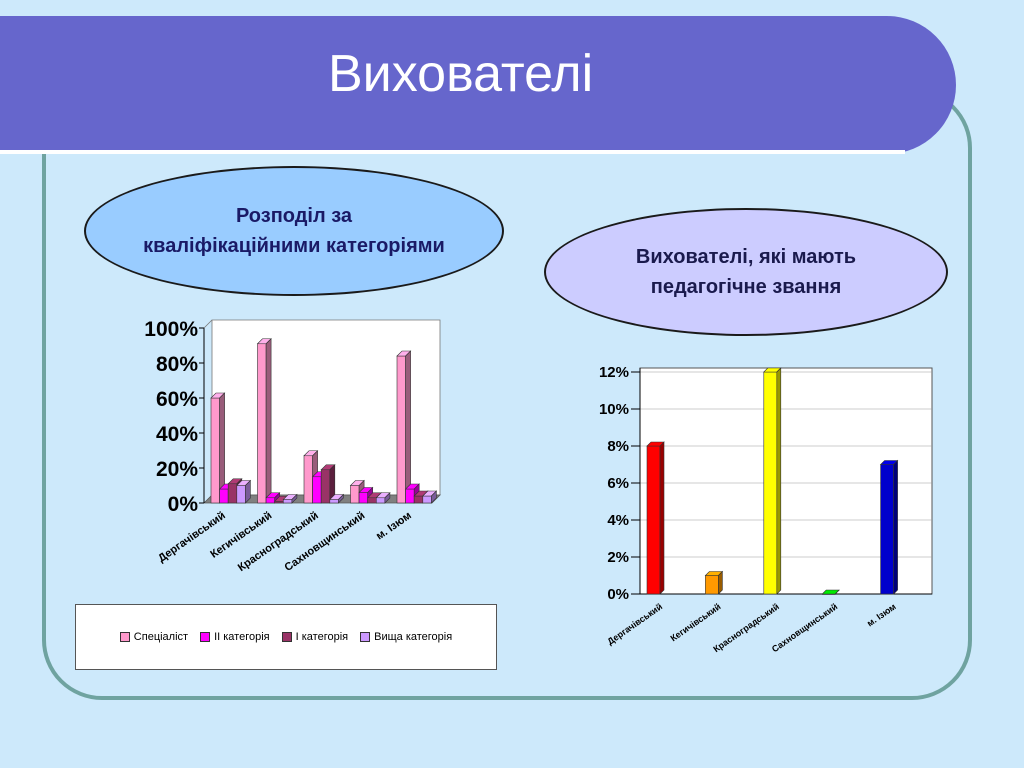 This screenshot has height=768, width=1024. I want to click on right-caption-ellipse: Вихователі, які мають педагогічне звання, so click(746, 272).